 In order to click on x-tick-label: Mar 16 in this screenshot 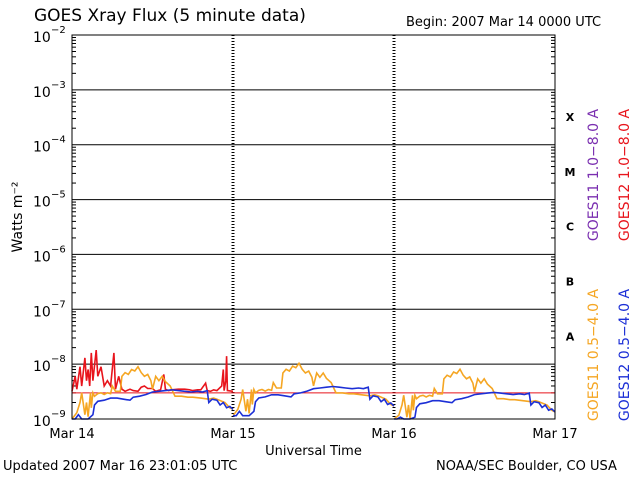, I will do `click(393, 434)`.